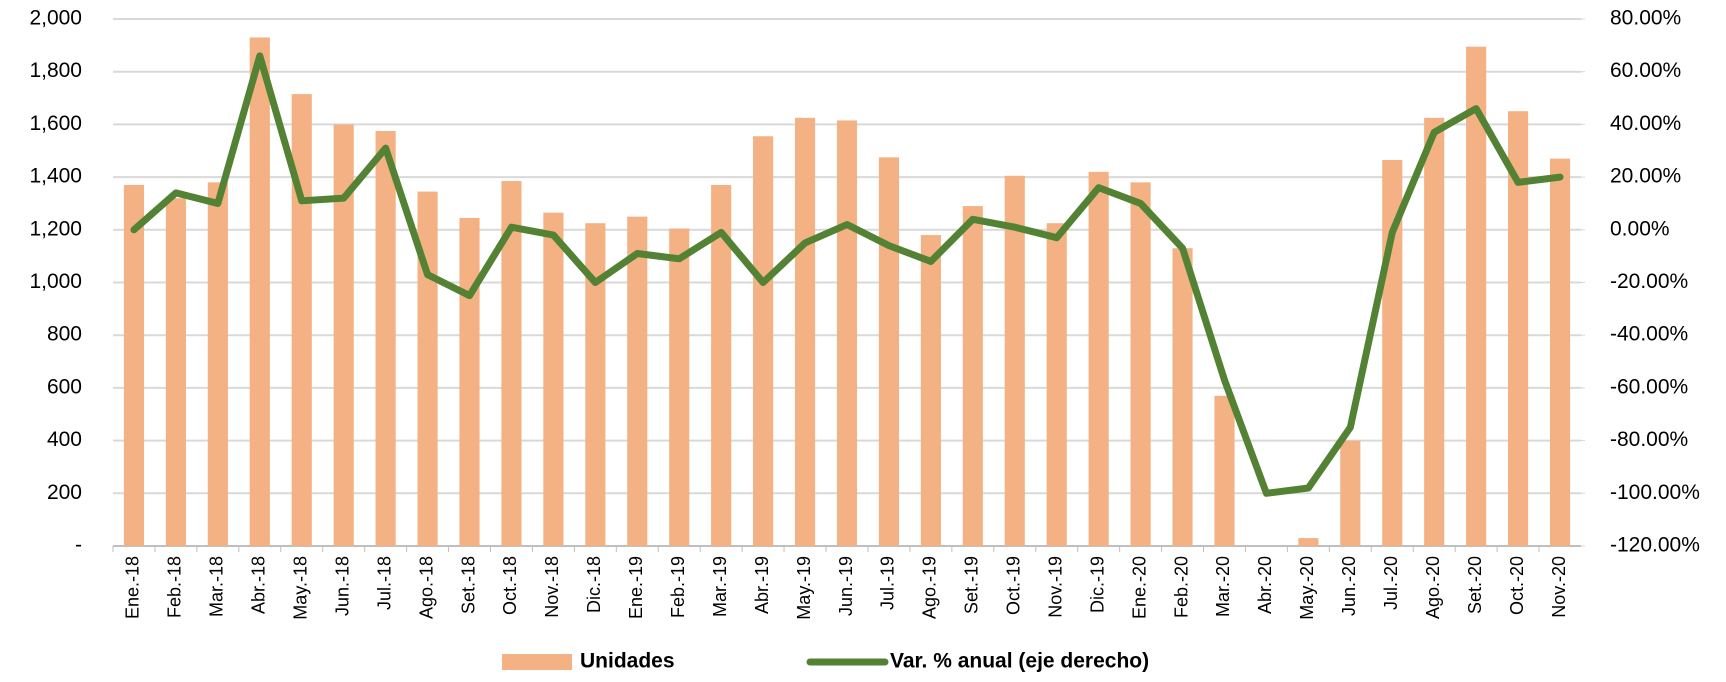  What do you see at coordinates (384, 583) in the screenshot?
I see `x-tick-label: Jul.-18` at bounding box center [384, 583].